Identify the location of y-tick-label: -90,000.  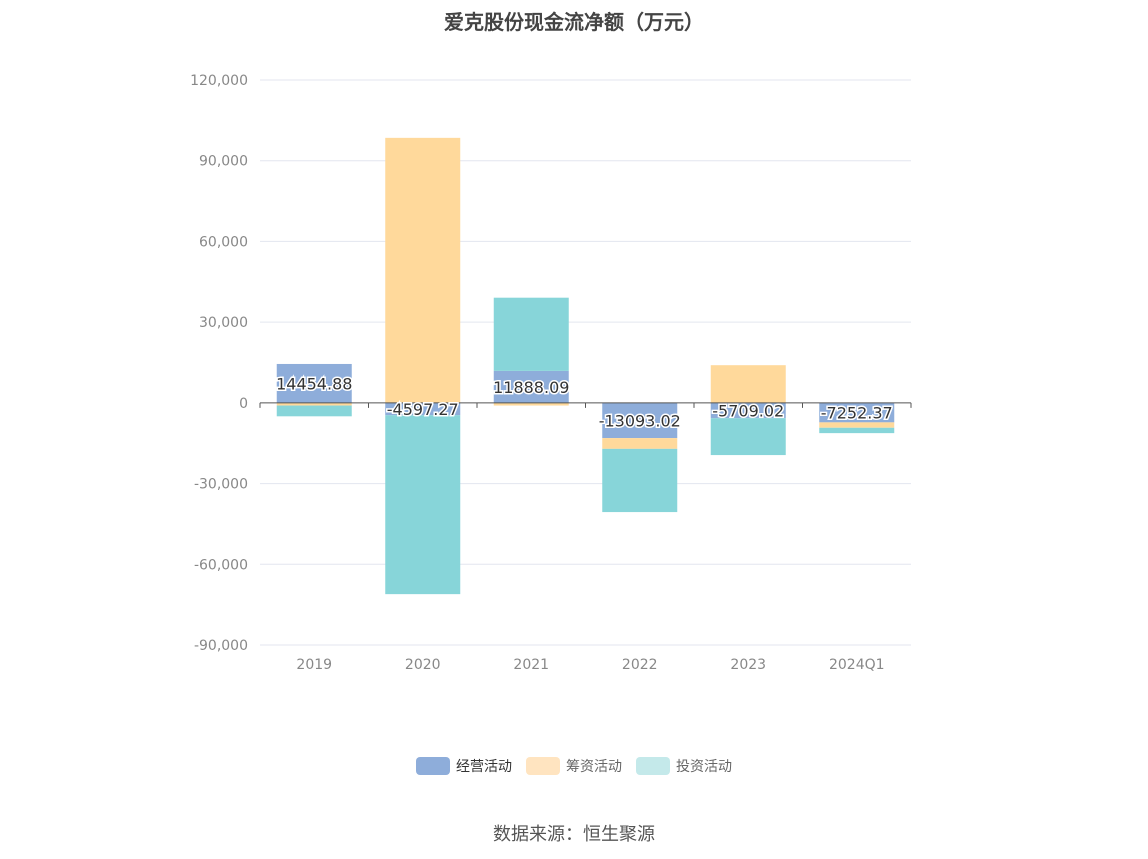
(221, 646).